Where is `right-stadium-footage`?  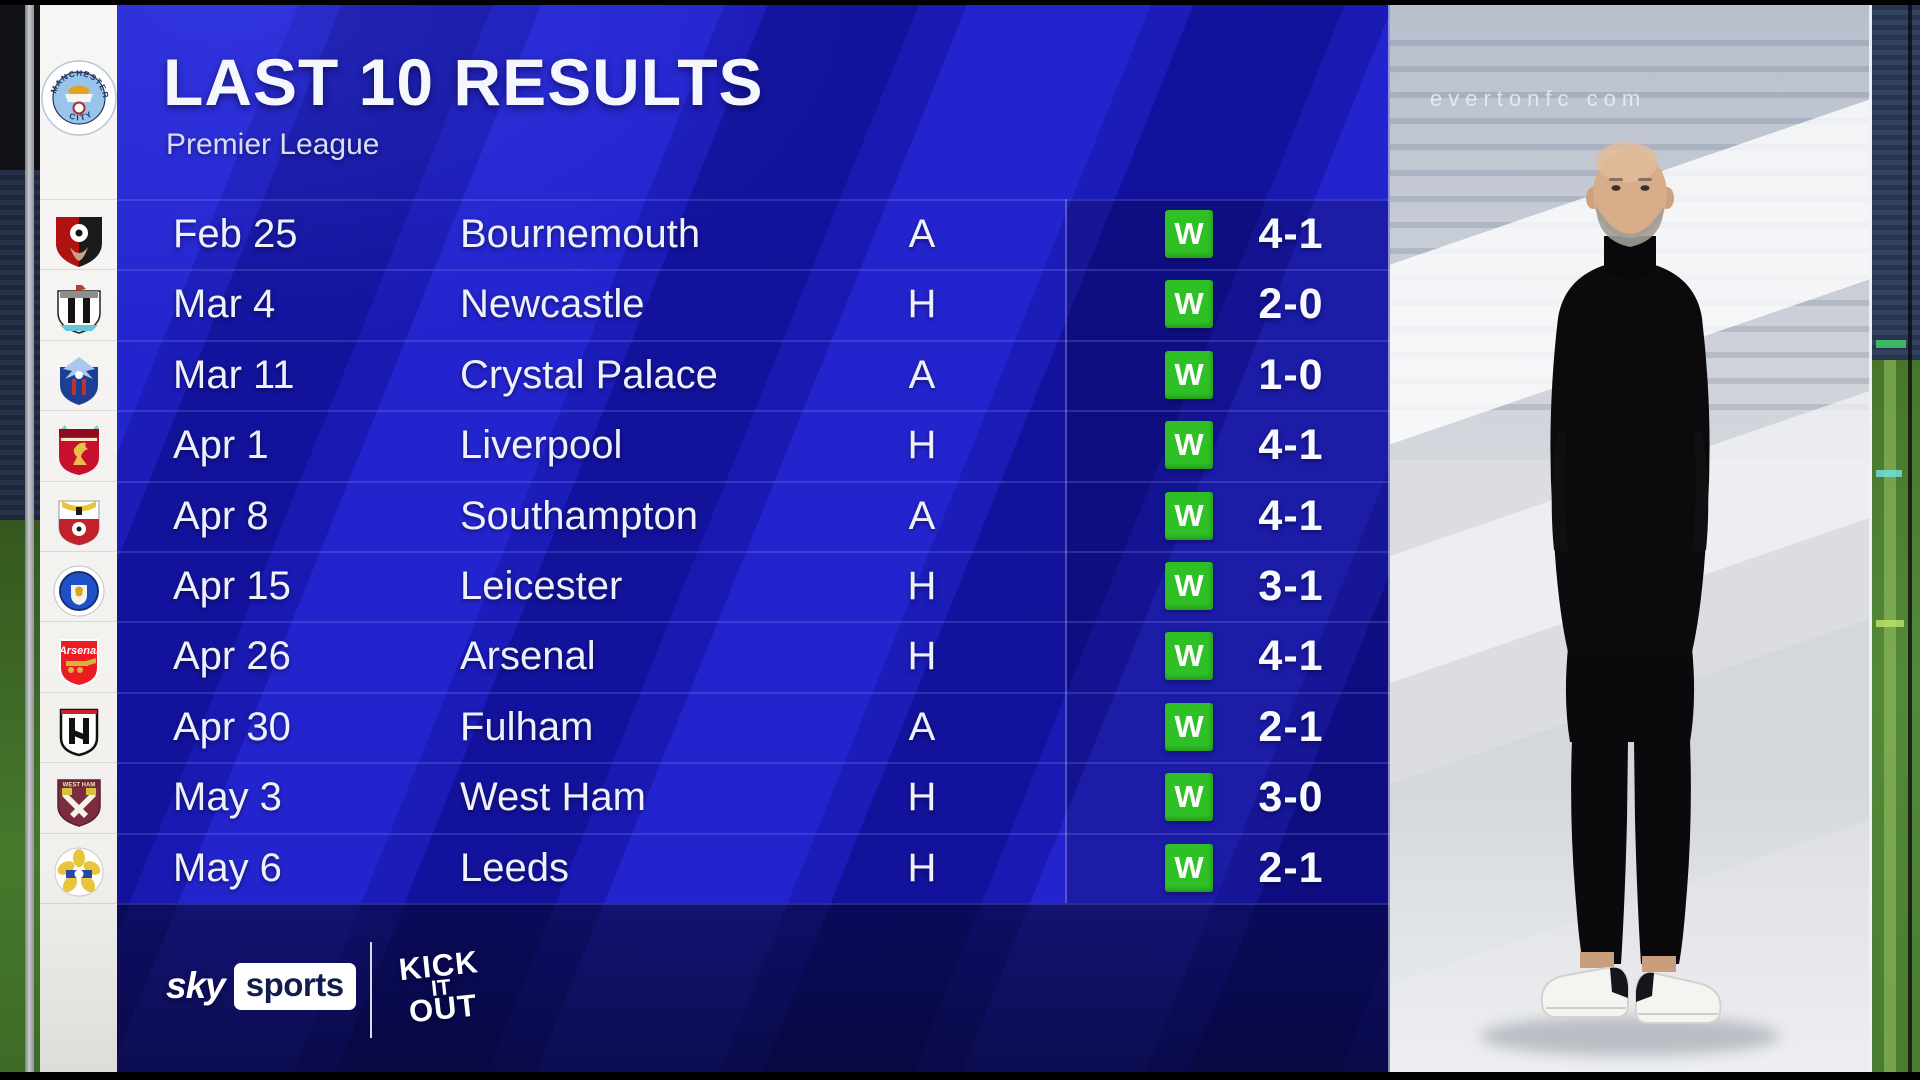
right-stadium-footage is located at coordinates (1894, 540).